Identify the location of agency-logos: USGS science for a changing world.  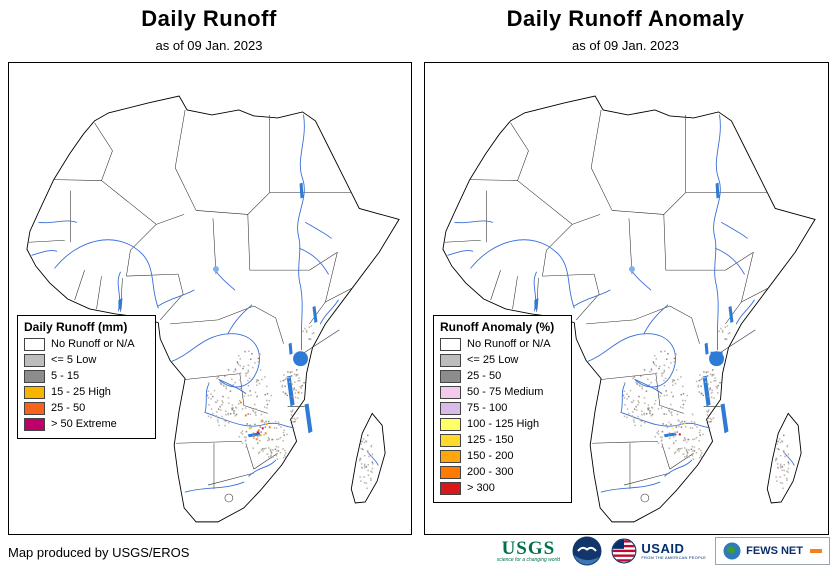
(661, 551).